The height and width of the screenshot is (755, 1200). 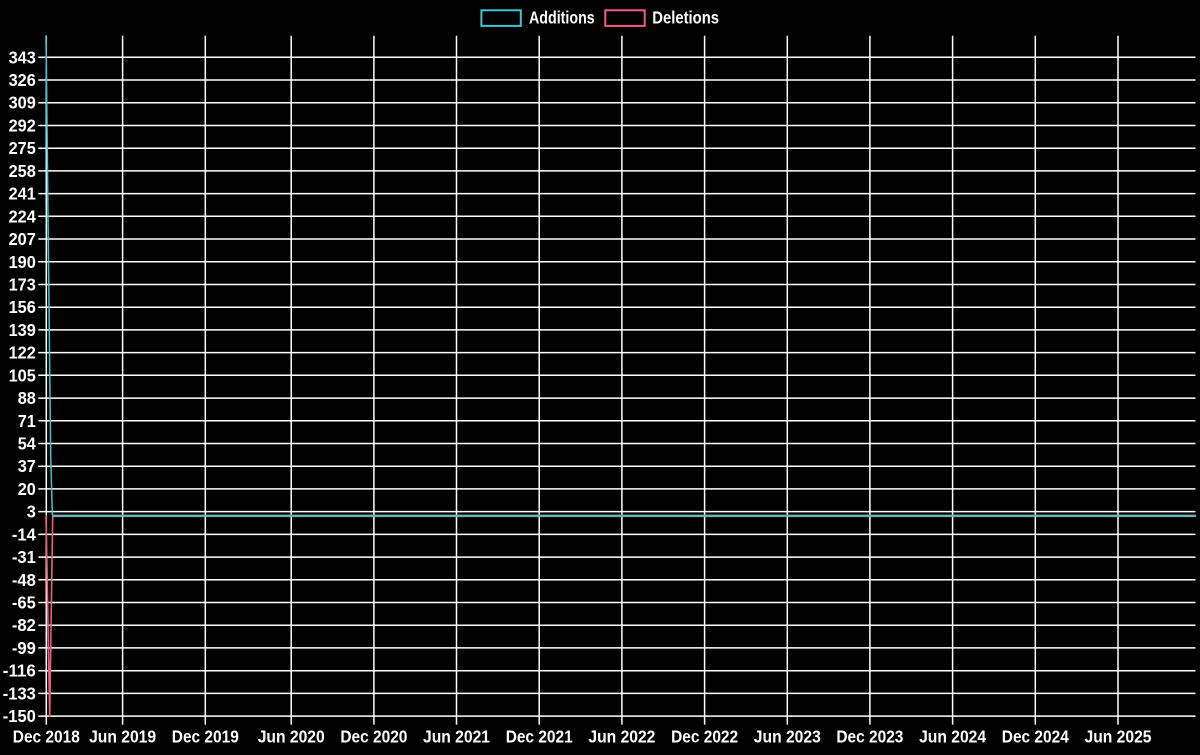 I want to click on svg-text: Dec 2018, so click(x=46, y=736).